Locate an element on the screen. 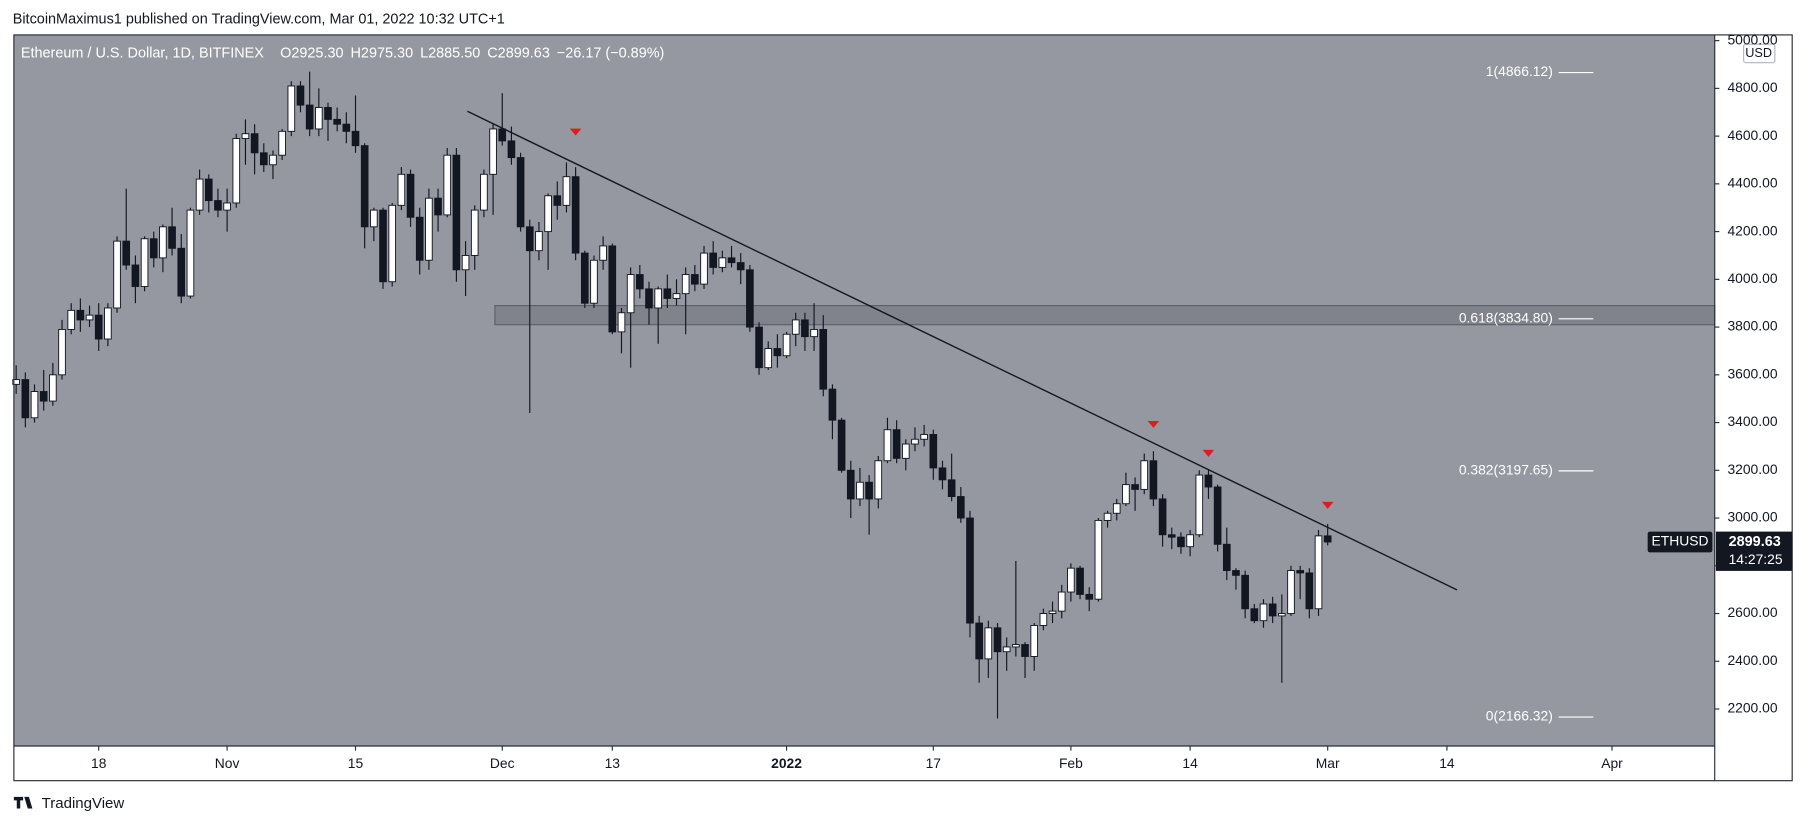 The height and width of the screenshot is (826, 1813). x-tick-label: Nov is located at coordinates (227, 763).